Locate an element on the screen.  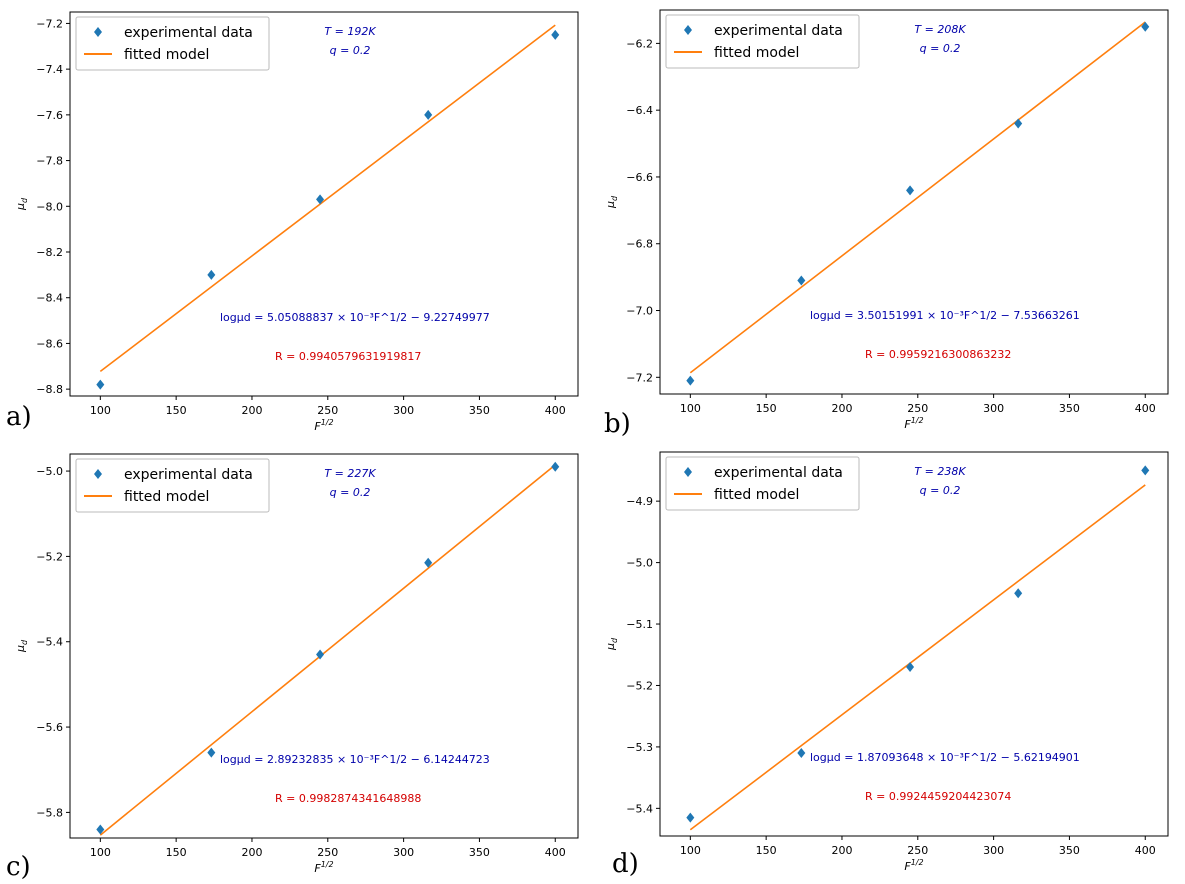
y-tick-label: −5.2 is located at coordinates (49, 556).